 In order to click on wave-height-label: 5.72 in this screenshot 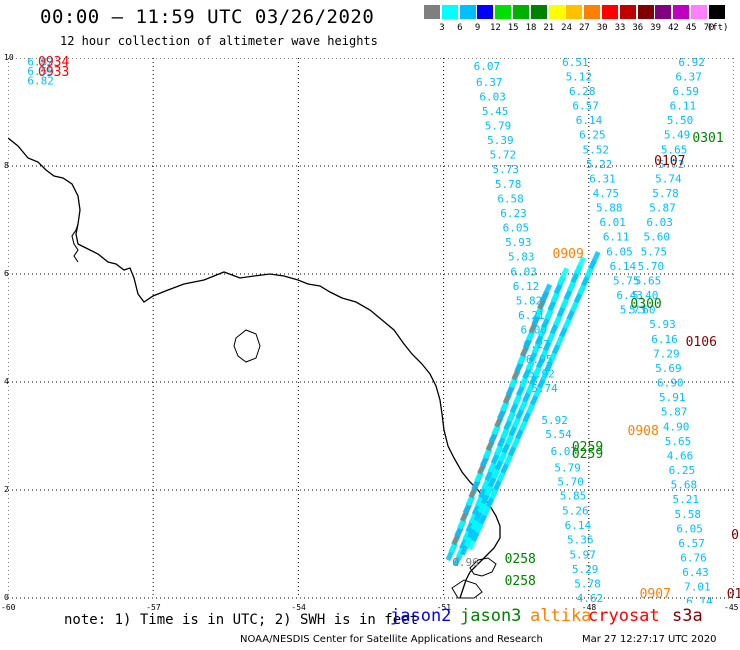, I will do `click(503, 155)`.